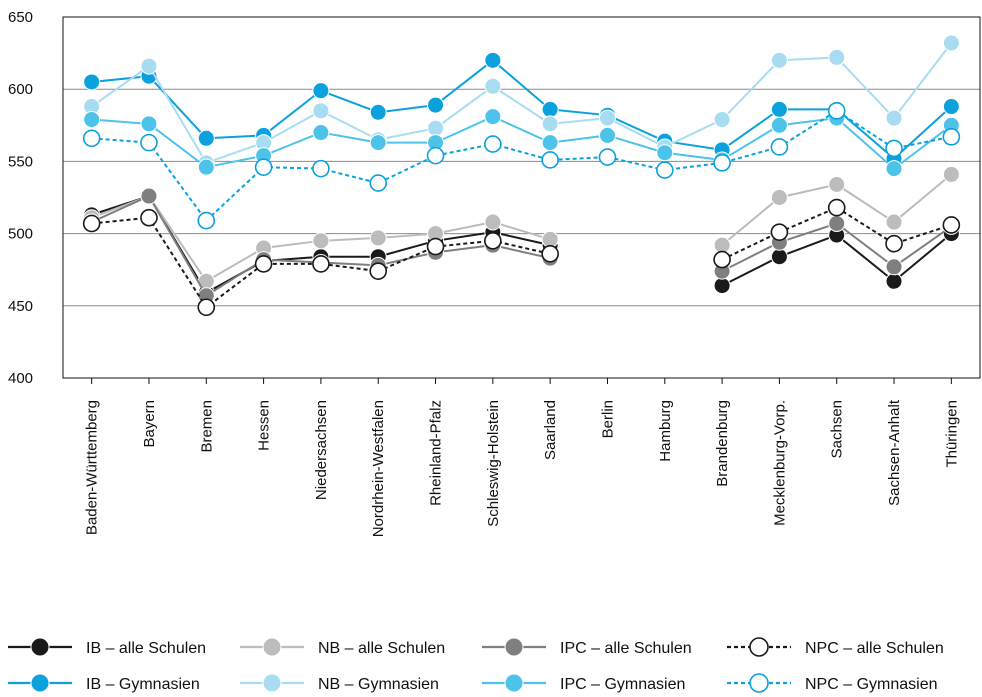  I want to click on x-category-label: Niedersachsen, so click(321, 450).